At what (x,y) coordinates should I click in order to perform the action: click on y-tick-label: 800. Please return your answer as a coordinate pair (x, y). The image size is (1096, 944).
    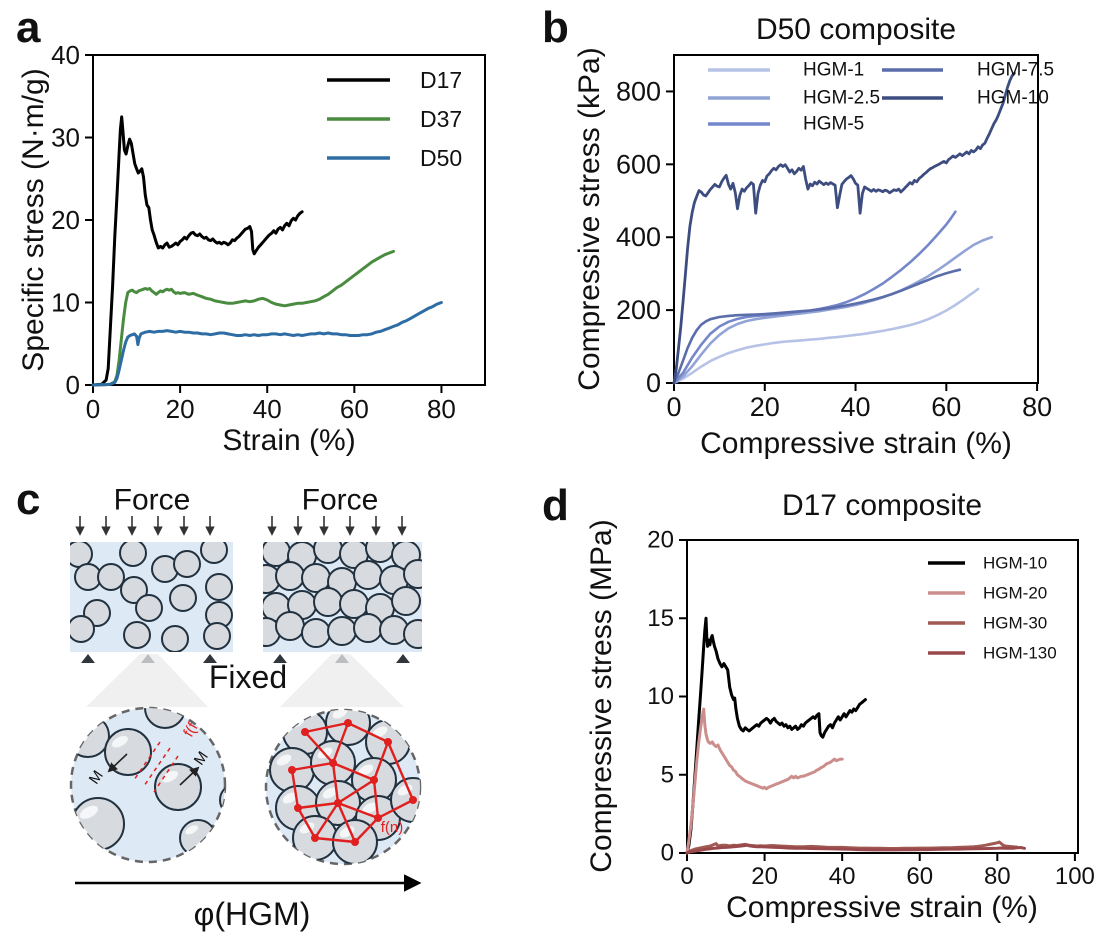
    Looking at the image, I should click on (638, 91).